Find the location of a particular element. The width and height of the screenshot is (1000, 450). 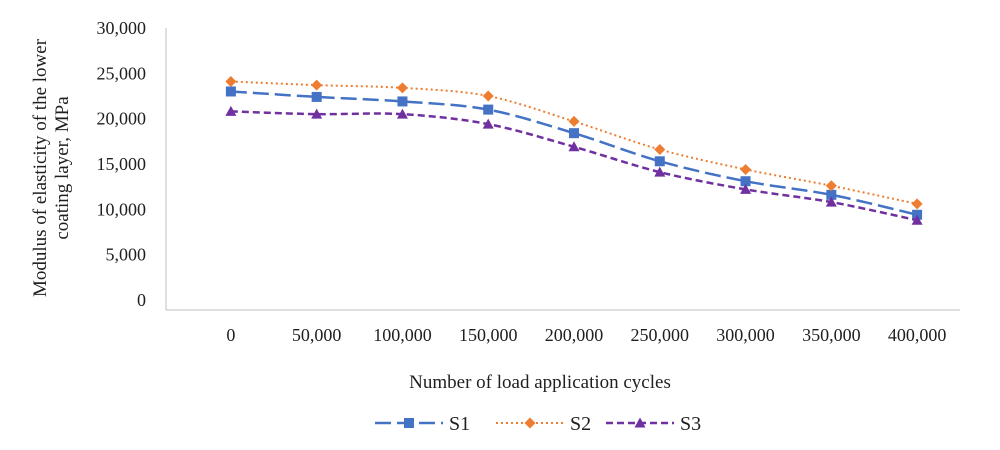

x-tick-label: 400,000 is located at coordinates (917, 335).